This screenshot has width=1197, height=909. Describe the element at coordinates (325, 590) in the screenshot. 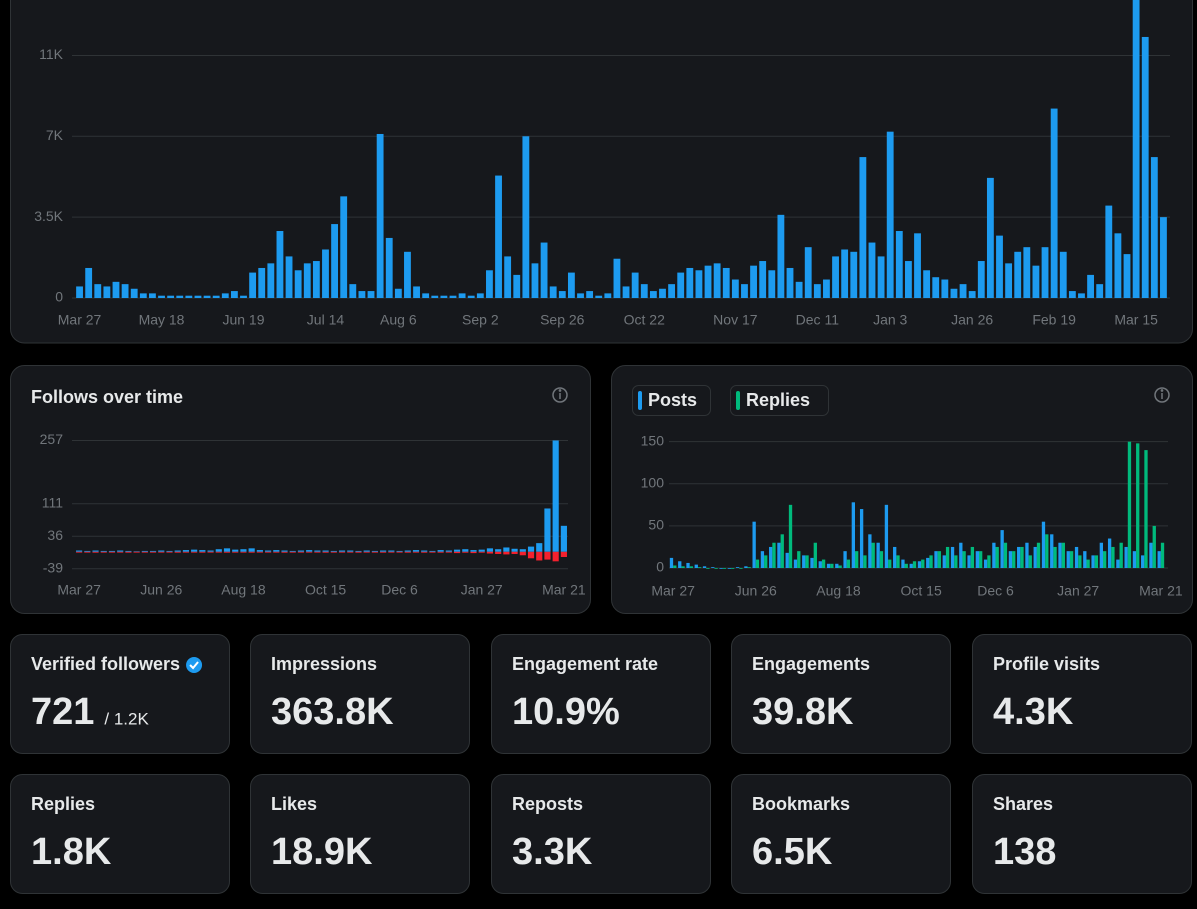

I see `x-tick-label: Oct 15` at that location.